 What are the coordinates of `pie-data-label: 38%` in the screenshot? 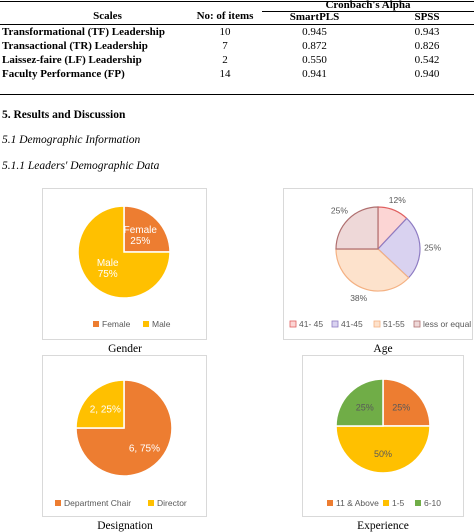 It's located at (358, 298).